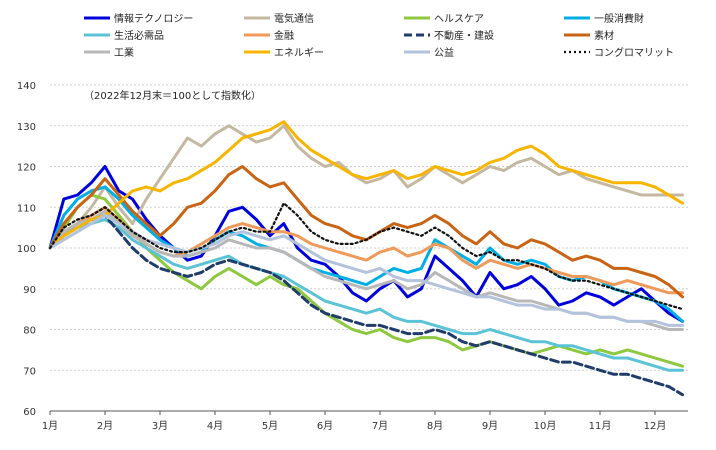  I want to click on x-tick-label-8: 8月, so click(435, 426).